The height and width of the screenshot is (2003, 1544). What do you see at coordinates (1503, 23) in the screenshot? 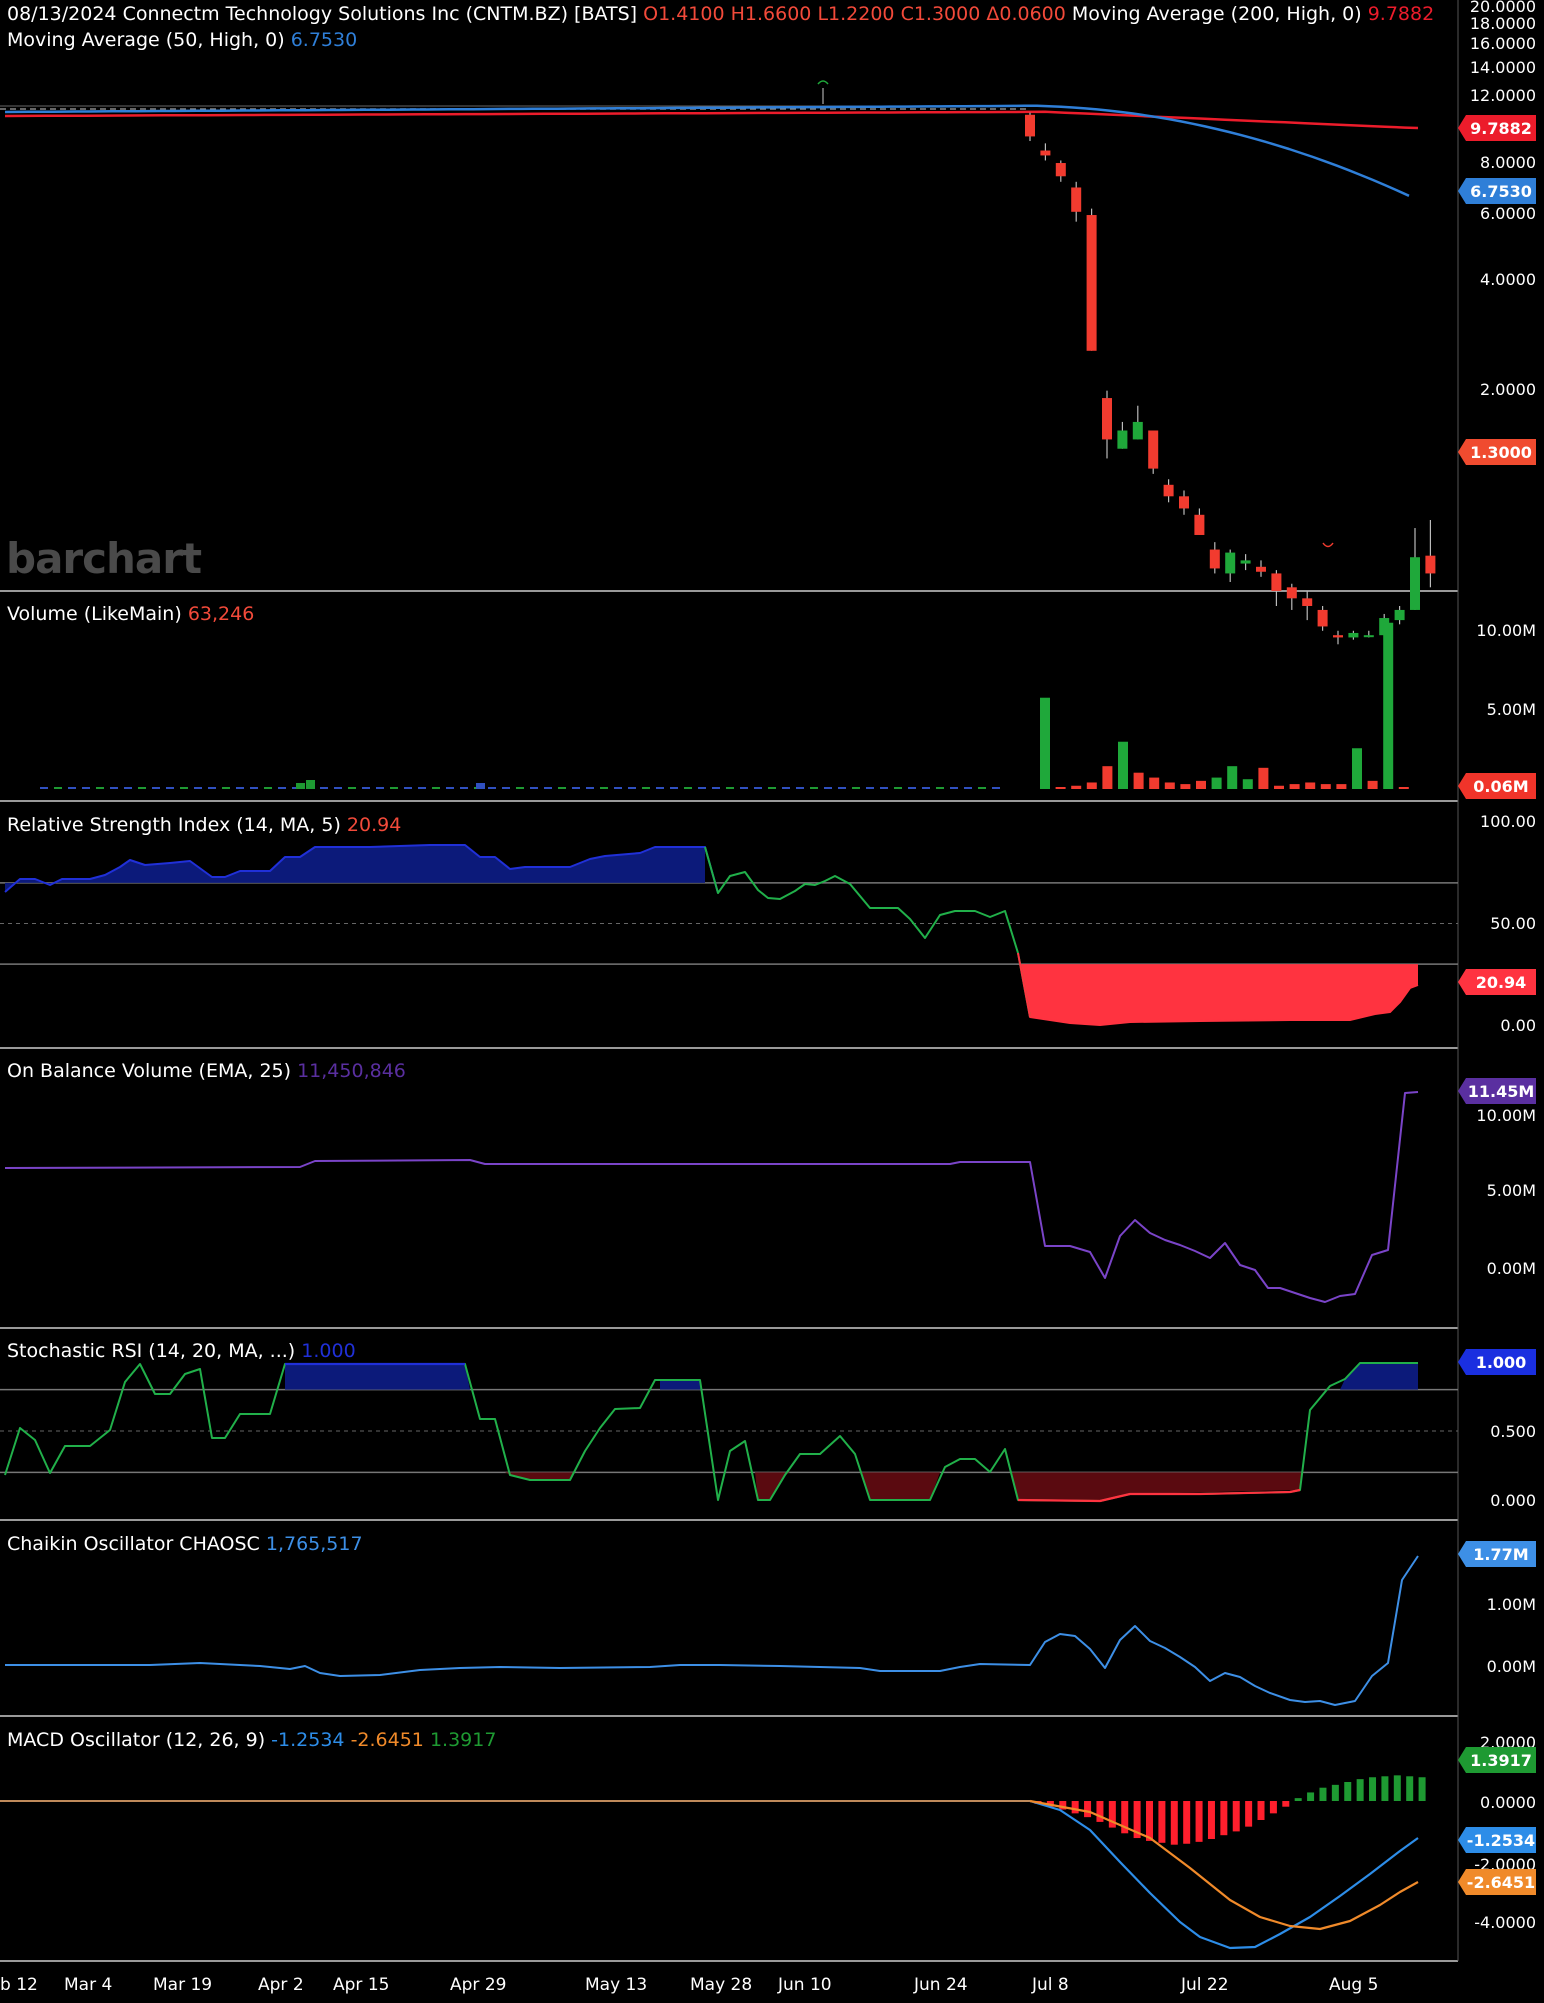
I see `price-axis-label: 18.0000` at bounding box center [1503, 23].